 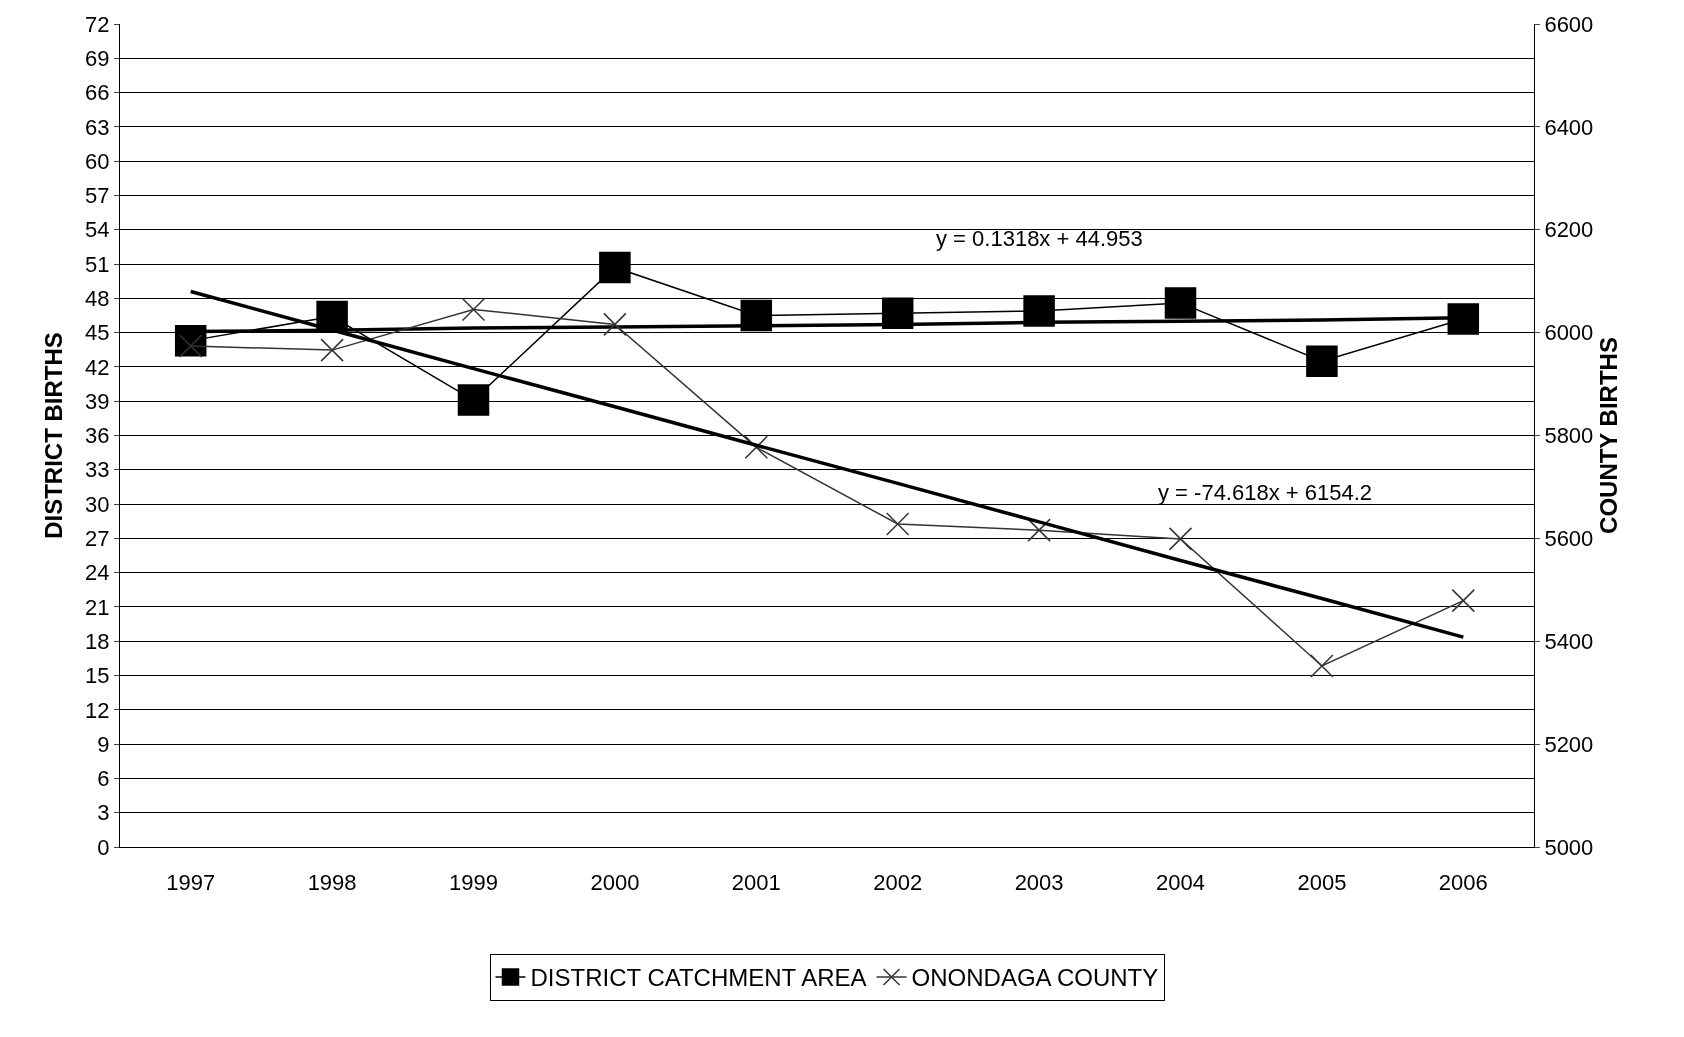 What do you see at coordinates (97, 710) in the screenshot?
I see `y-tick-label: 12` at bounding box center [97, 710].